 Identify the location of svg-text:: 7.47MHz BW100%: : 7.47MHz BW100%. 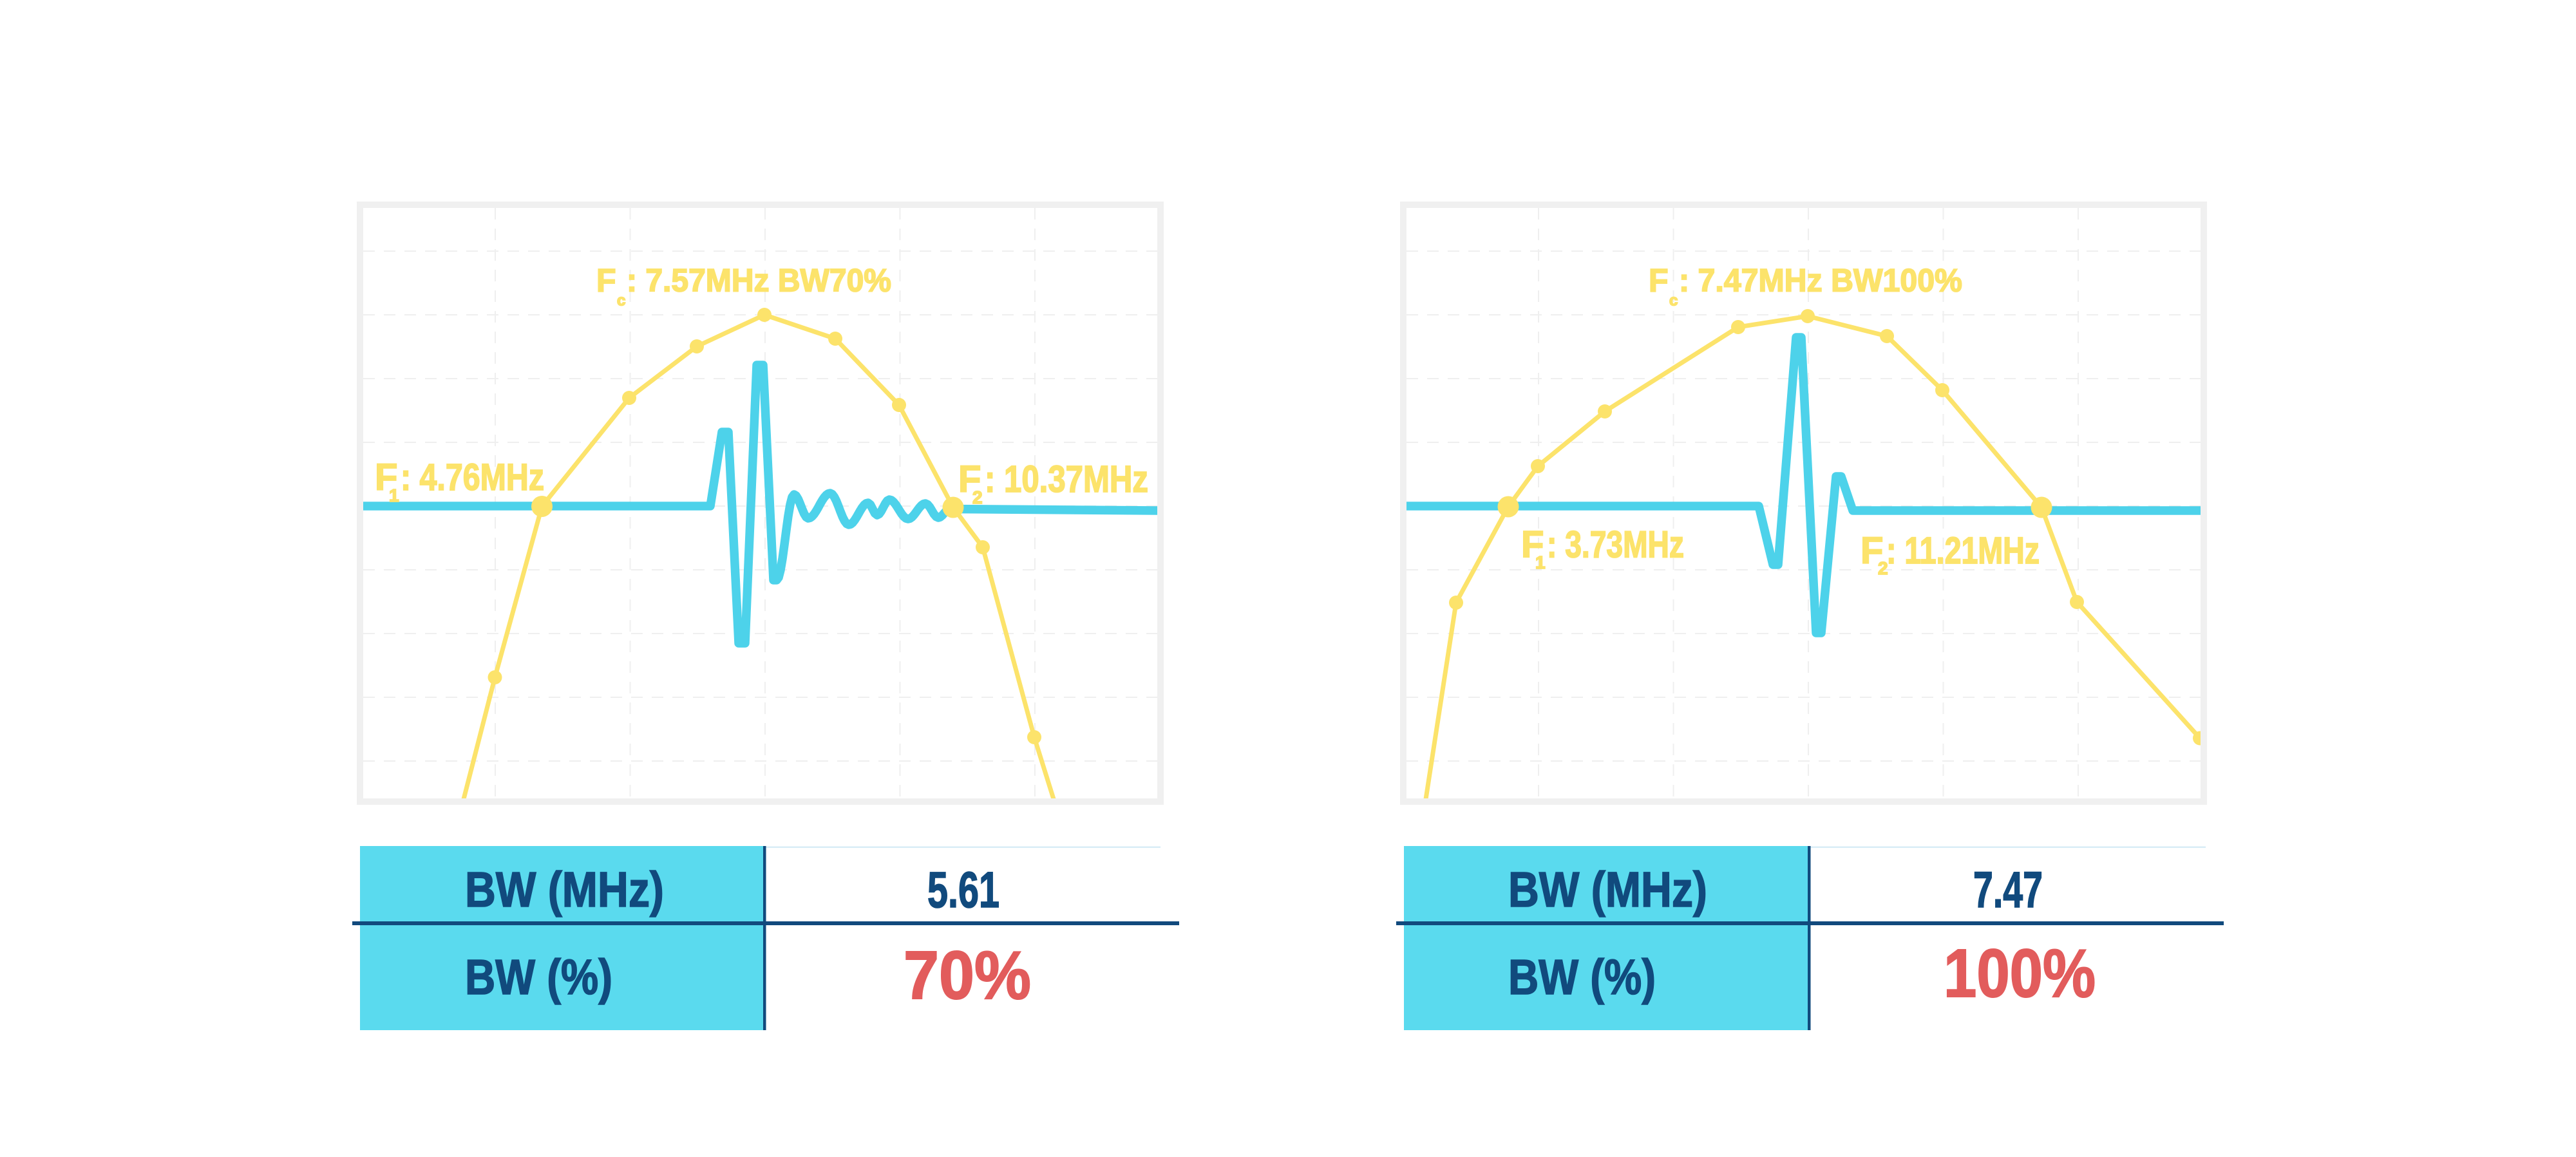
(1820, 281).